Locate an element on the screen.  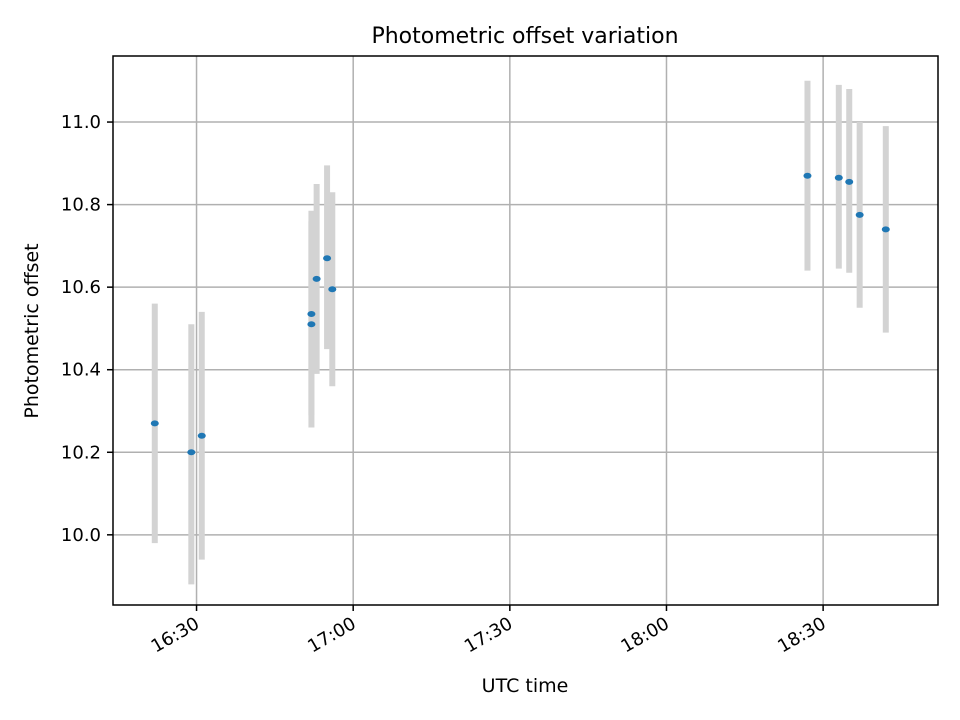
x-axis-ticks: 16:30 17:00 17:30 18:00 18:30 is located at coordinates (489, 631).